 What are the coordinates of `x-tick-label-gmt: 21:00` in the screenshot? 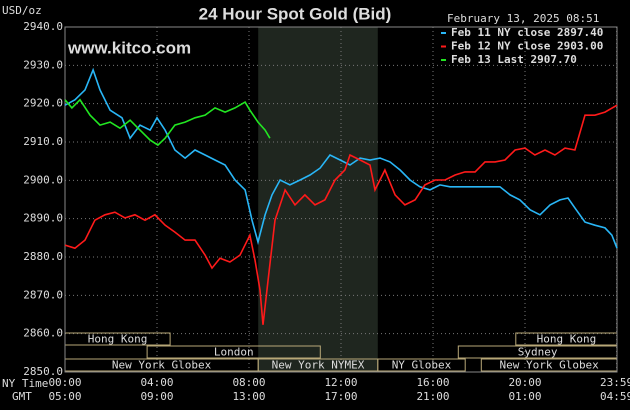 It's located at (432, 396).